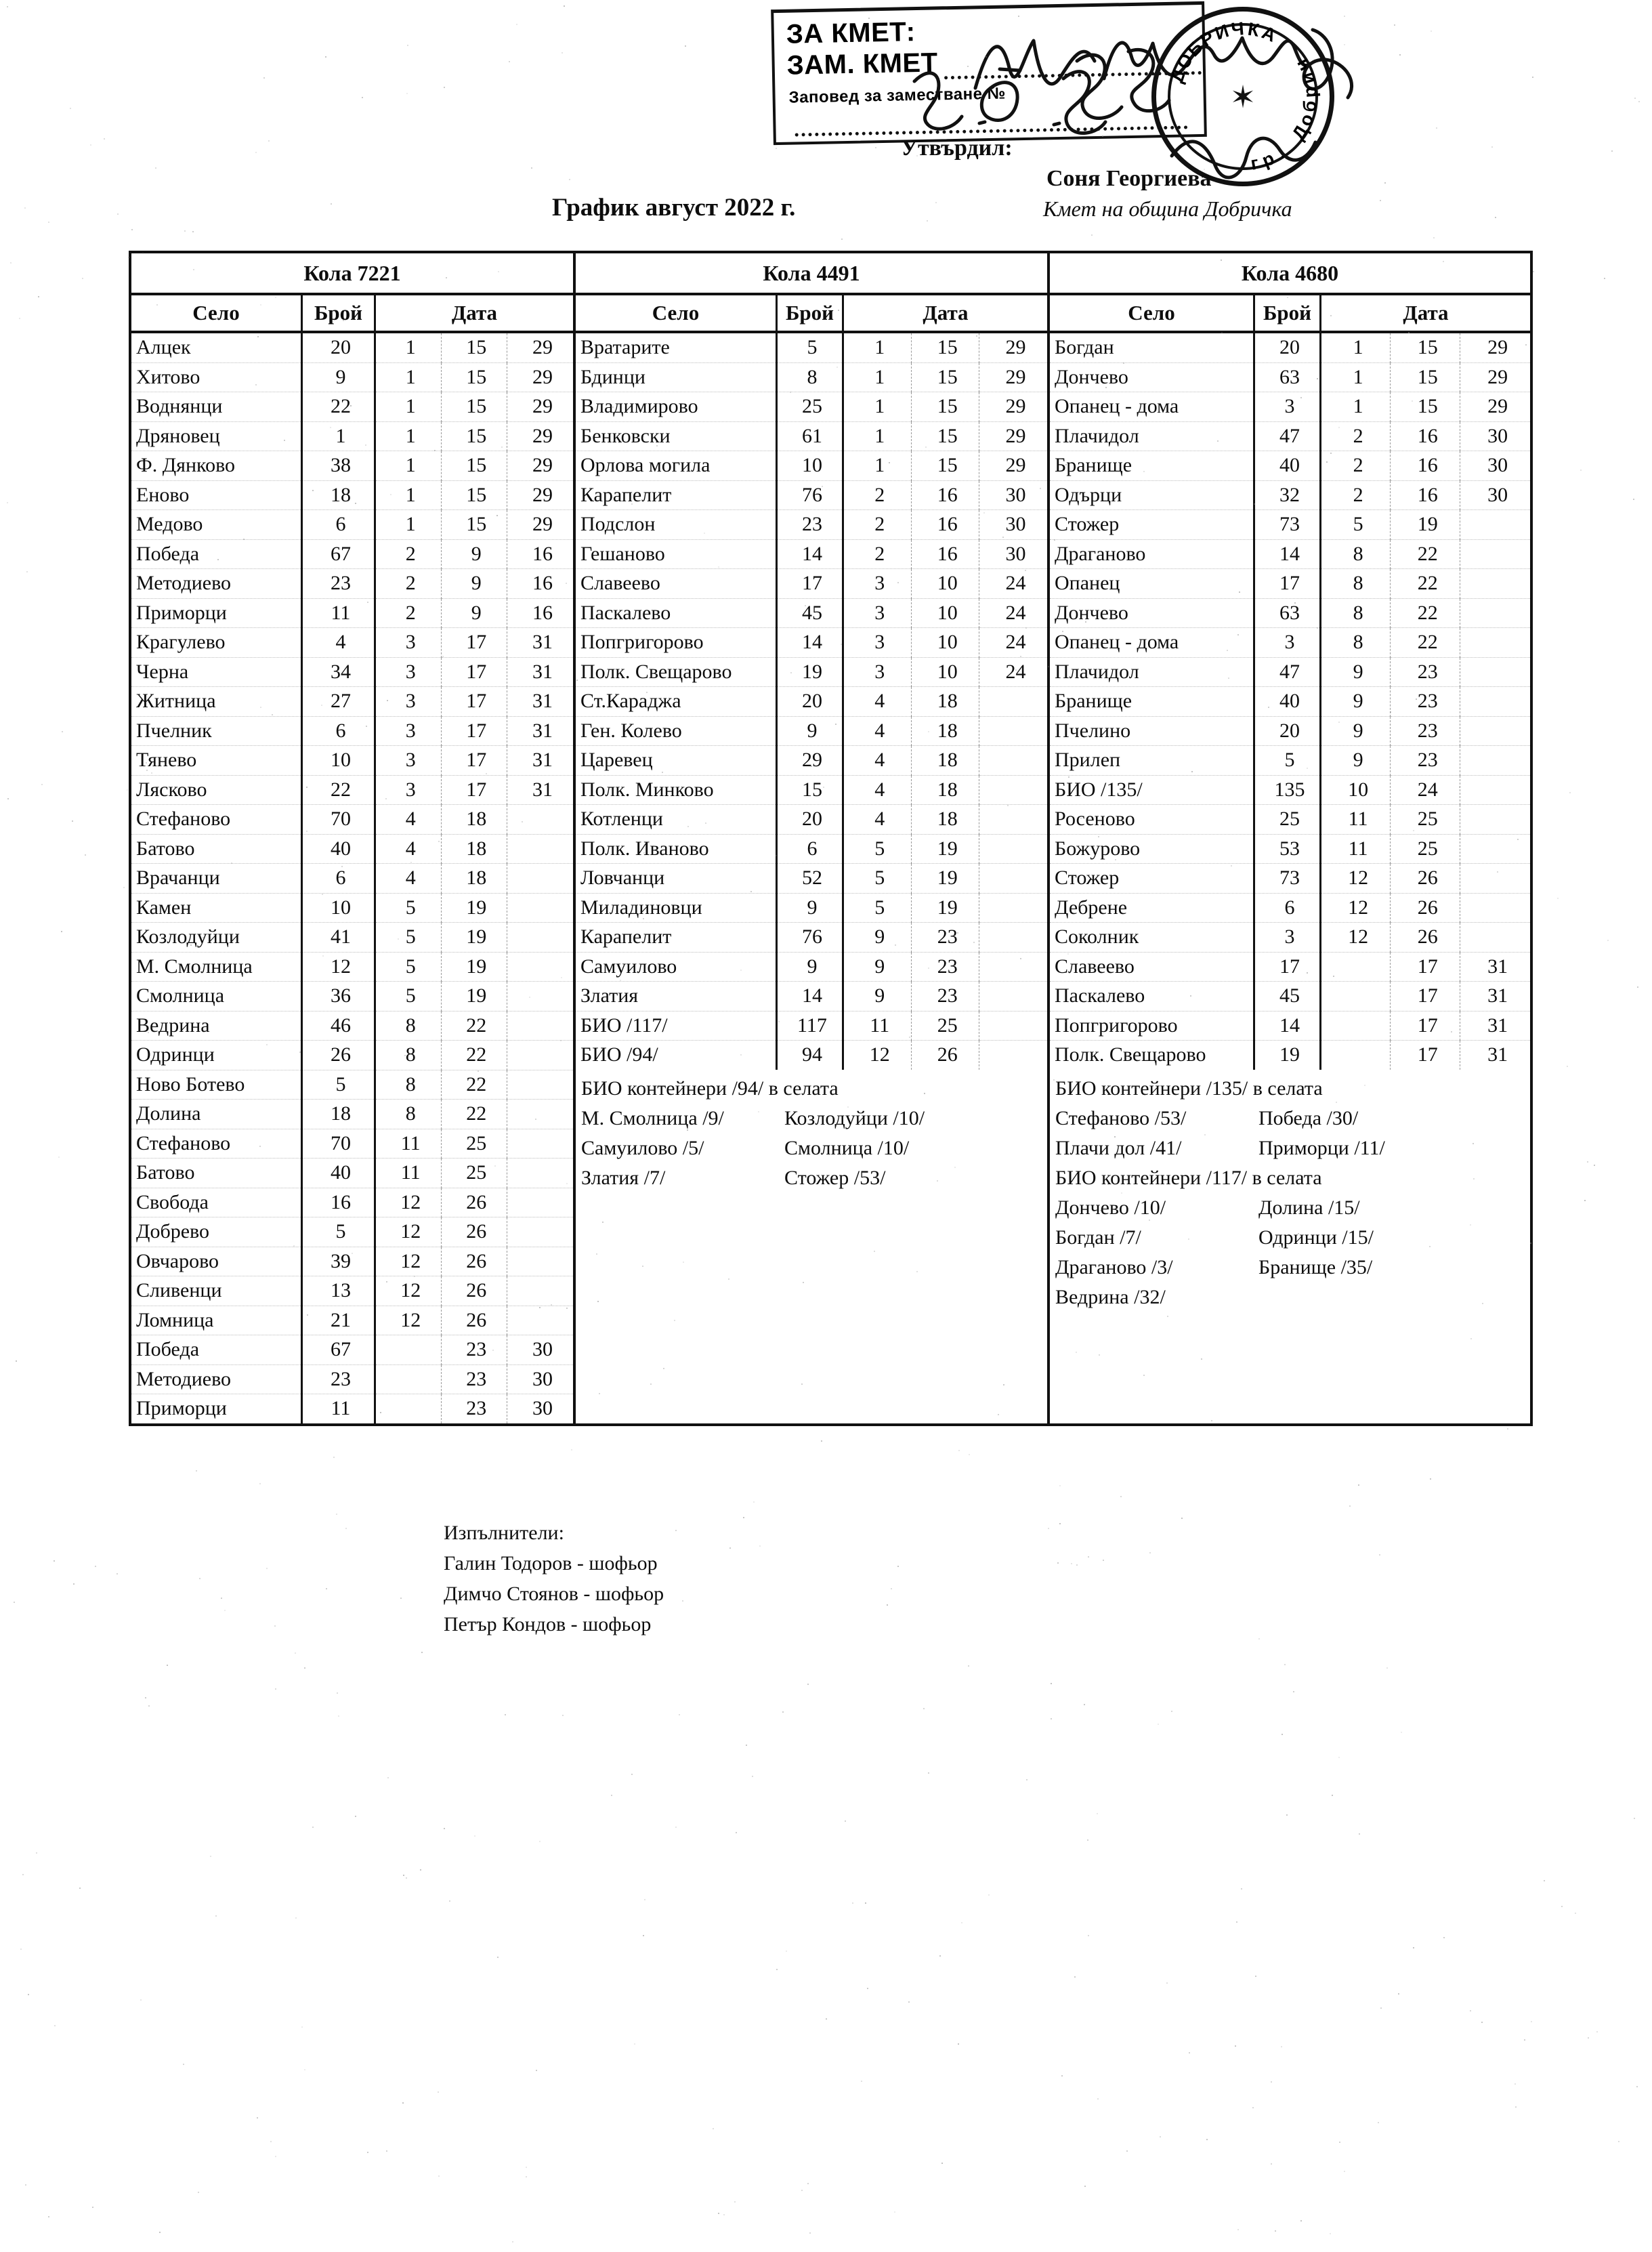 The width and height of the screenshot is (1652, 2252). What do you see at coordinates (540, 583) in the screenshot?
I see `cell-date-3: 16` at bounding box center [540, 583].